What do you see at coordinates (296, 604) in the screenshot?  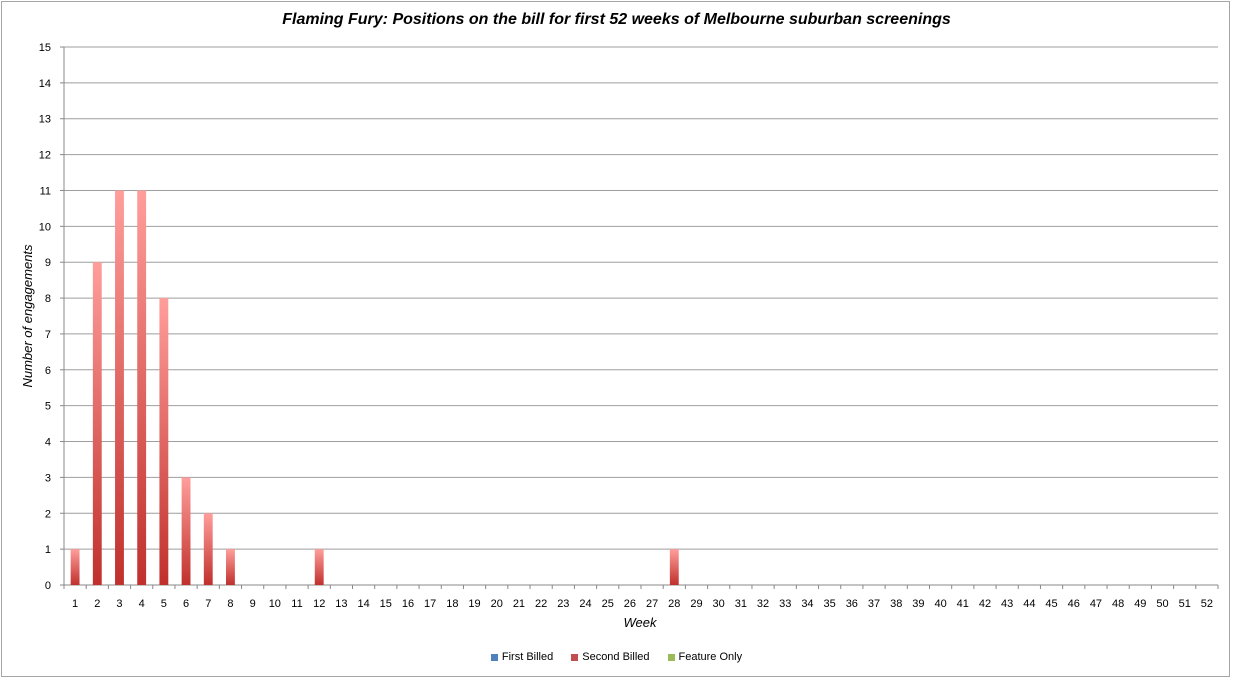 I see `x-tick-label: 11` at bounding box center [296, 604].